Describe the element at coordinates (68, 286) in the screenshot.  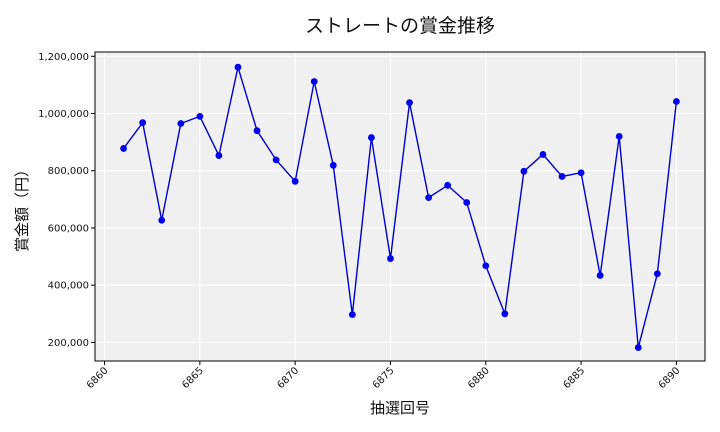
I see `y-tick-label: 400,000` at that location.